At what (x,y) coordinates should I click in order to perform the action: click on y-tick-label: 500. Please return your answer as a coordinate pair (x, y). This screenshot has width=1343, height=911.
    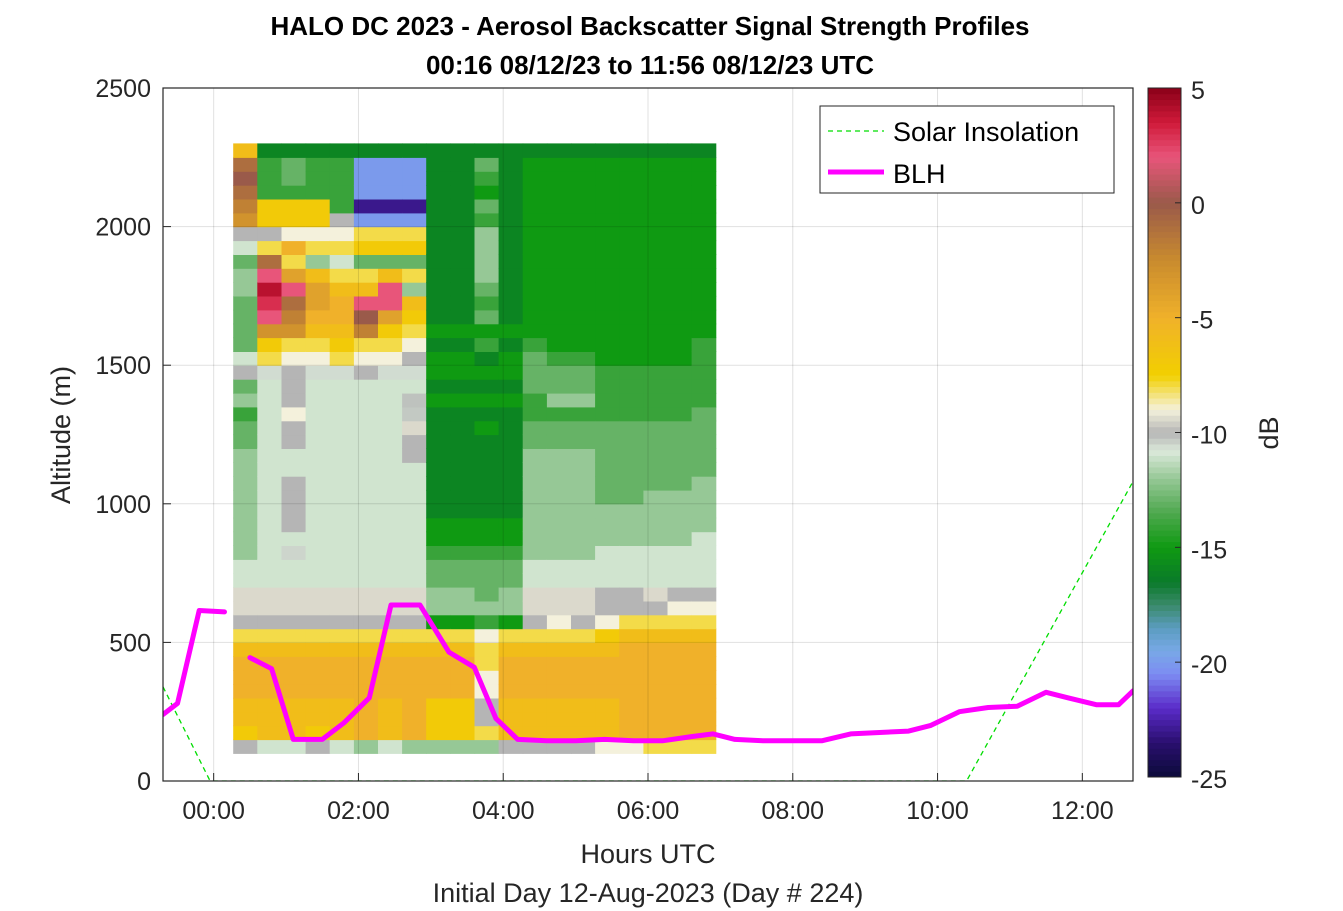
    Looking at the image, I should click on (130, 643).